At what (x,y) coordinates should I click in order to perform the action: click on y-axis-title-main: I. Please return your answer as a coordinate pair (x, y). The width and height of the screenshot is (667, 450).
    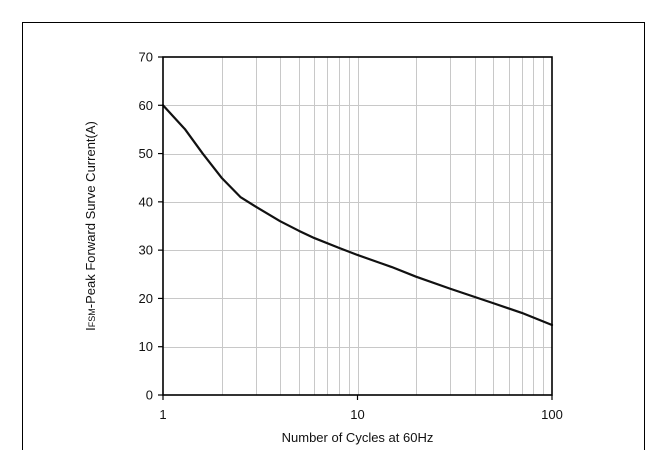
    Looking at the image, I should click on (90, 329).